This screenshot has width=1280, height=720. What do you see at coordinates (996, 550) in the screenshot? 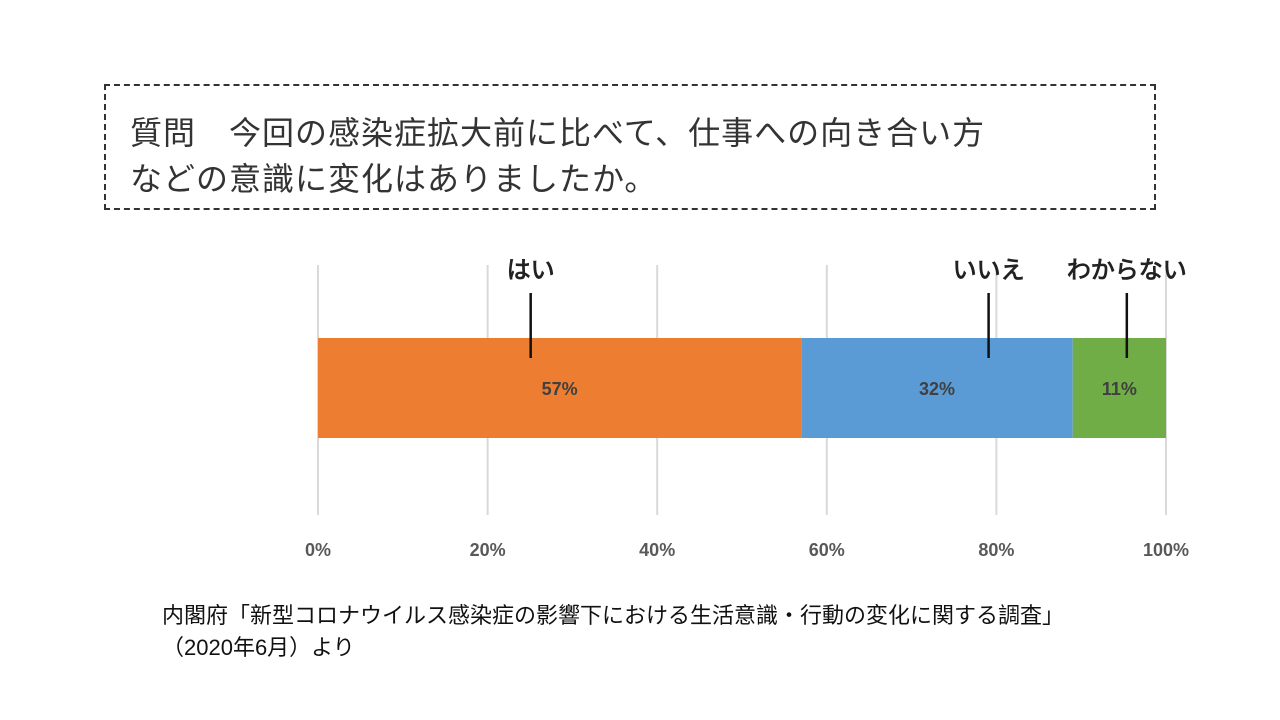
I see `x-tick-label: 80%` at bounding box center [996, 550].